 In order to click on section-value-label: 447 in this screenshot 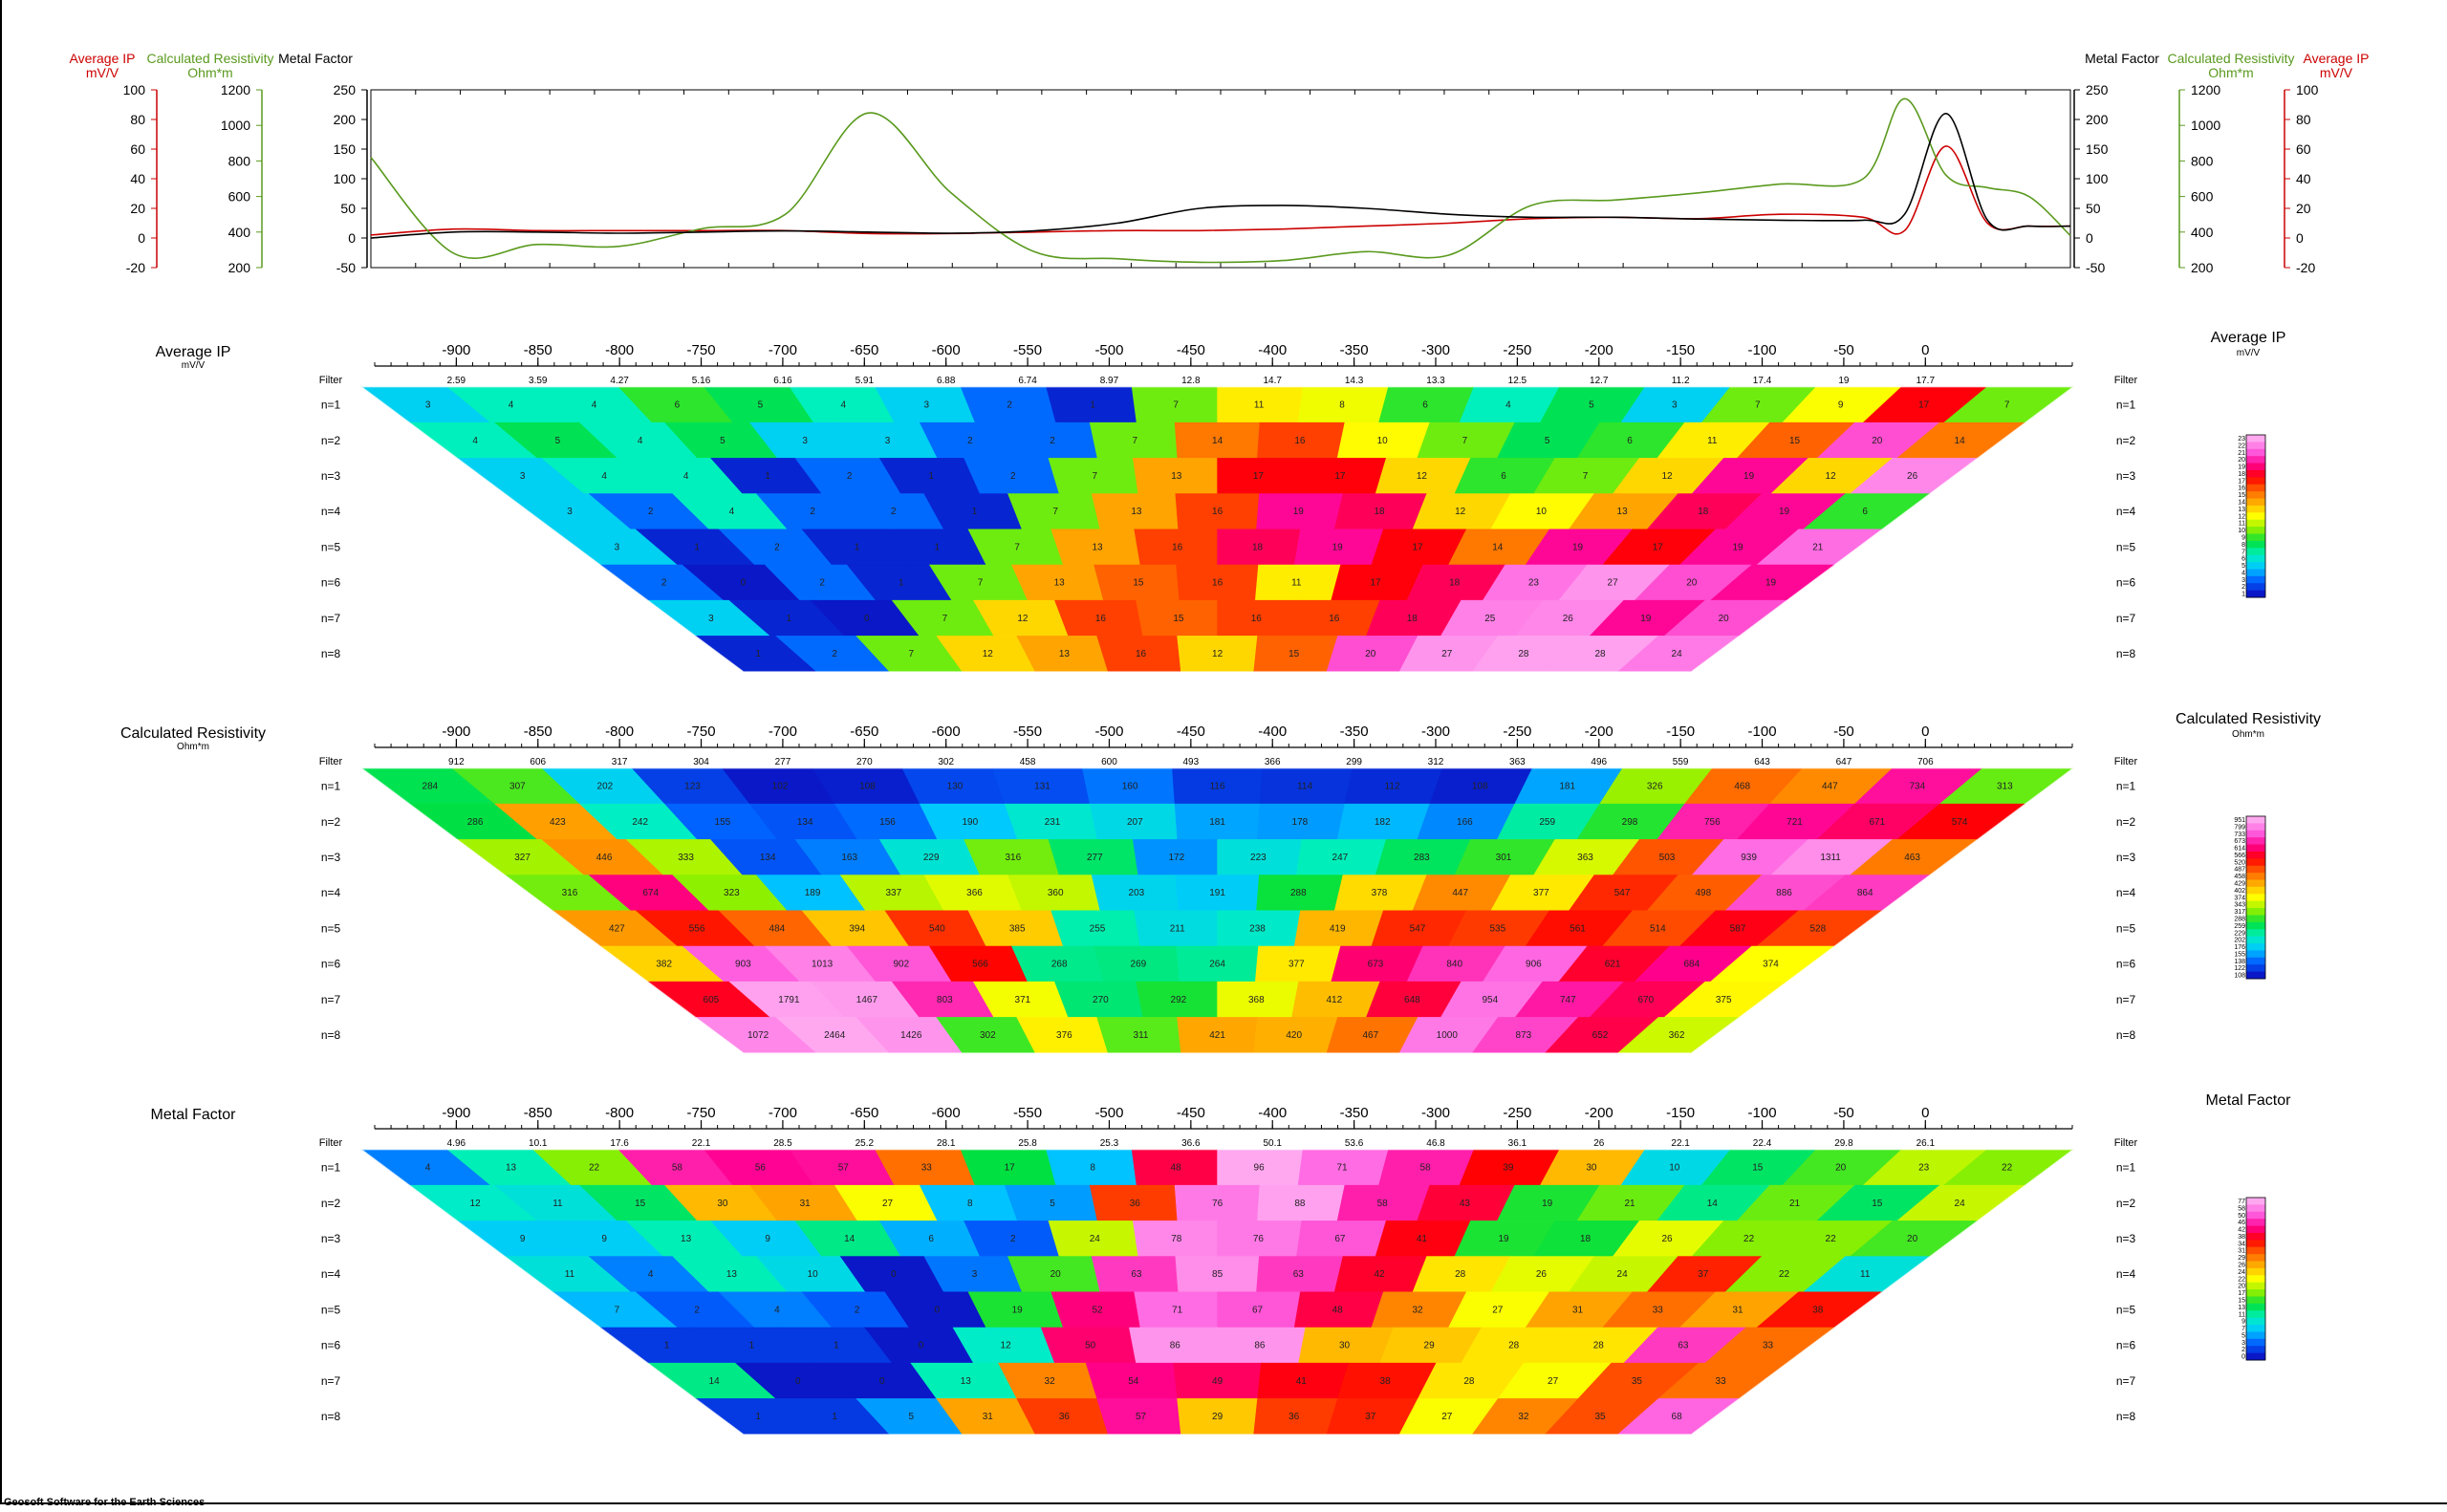, I will do `click(1830, 787)`.